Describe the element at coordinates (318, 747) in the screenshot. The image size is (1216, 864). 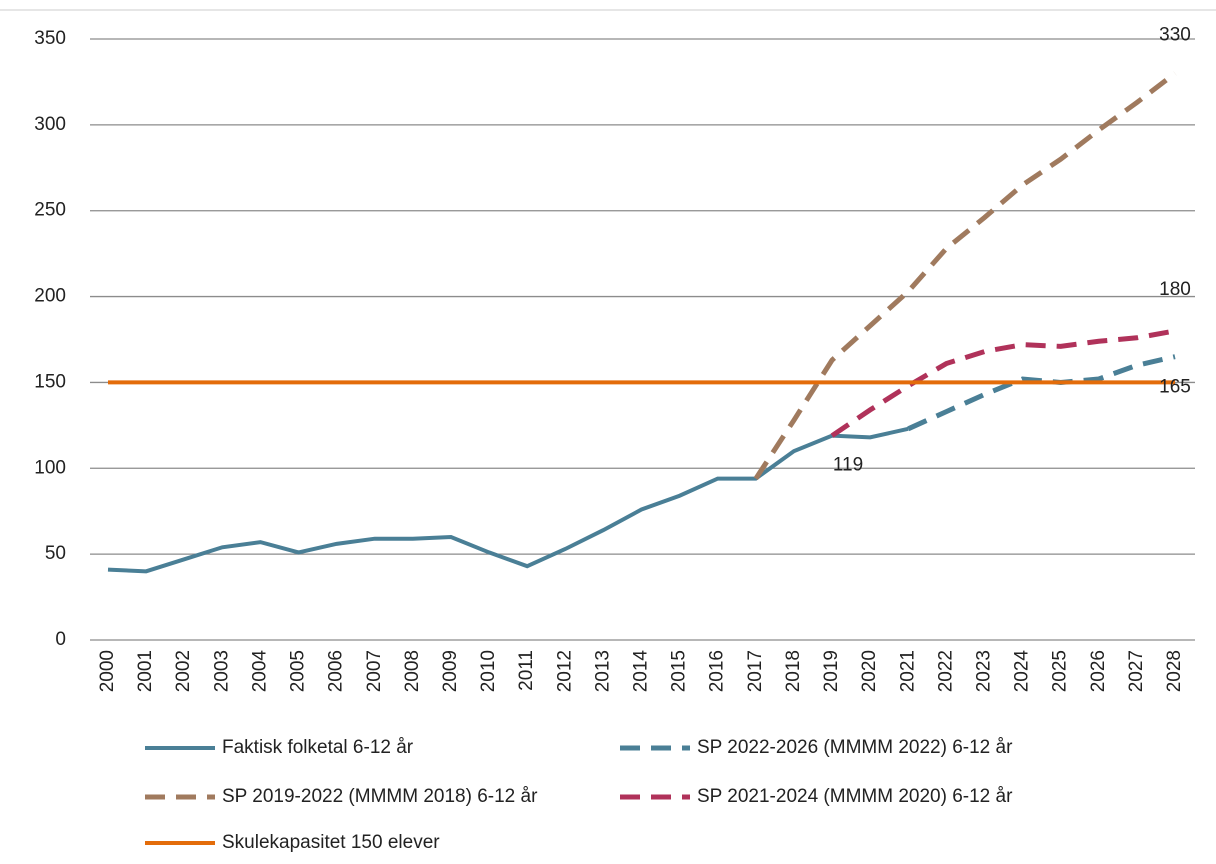
I see `legend-label: Faktisk folketal 6-12 år` at that location.